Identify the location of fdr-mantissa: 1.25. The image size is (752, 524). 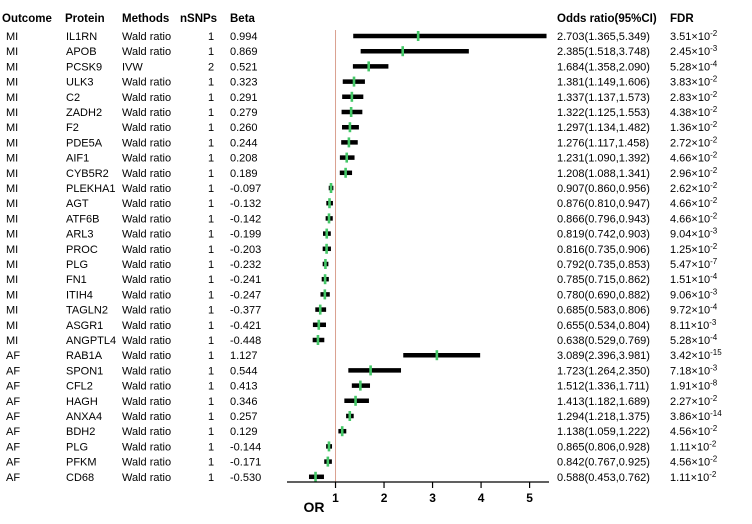
(680, 250).